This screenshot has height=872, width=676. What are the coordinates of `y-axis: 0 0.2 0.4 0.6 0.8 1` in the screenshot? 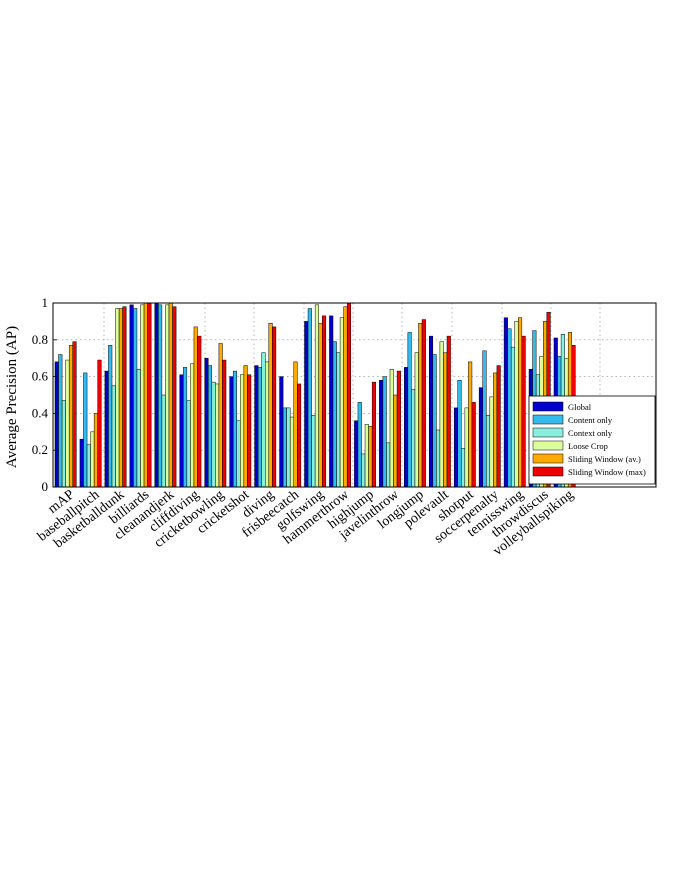 It's located at (44, 394).